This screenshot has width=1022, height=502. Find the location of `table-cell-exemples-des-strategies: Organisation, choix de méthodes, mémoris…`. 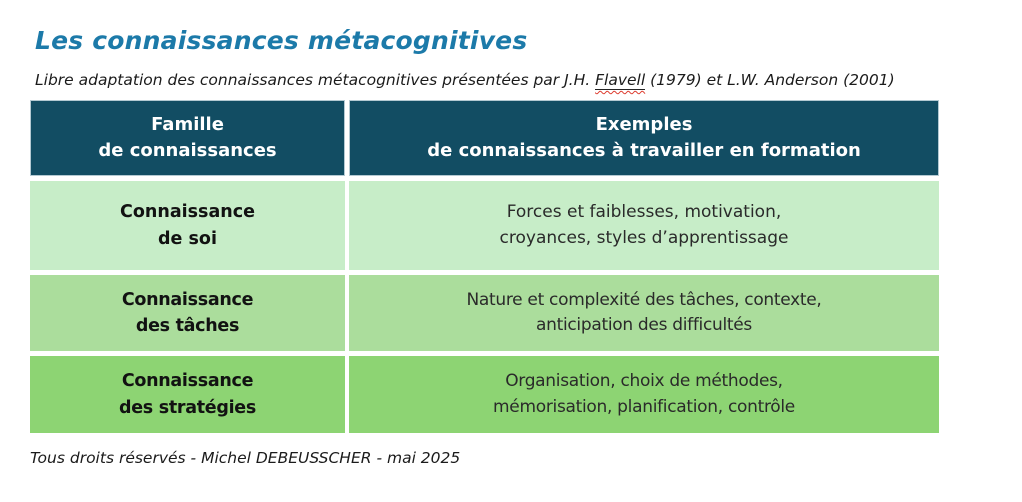

table-cell-exemples-des-strategies: Organisation, choix de méthodes, mémoris… is located at coordinates (644, 394).